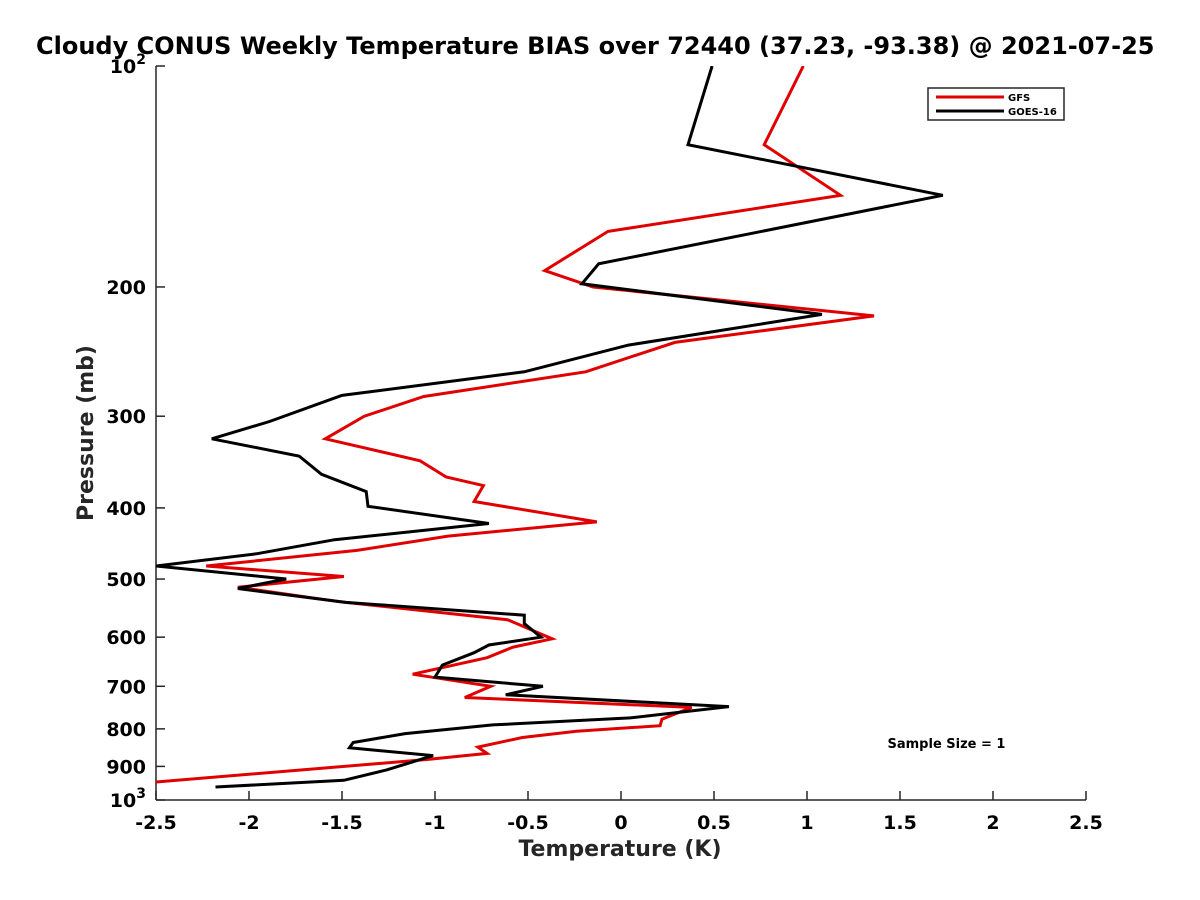  I want to click on x-tick-label: 2, so click(992, 823).